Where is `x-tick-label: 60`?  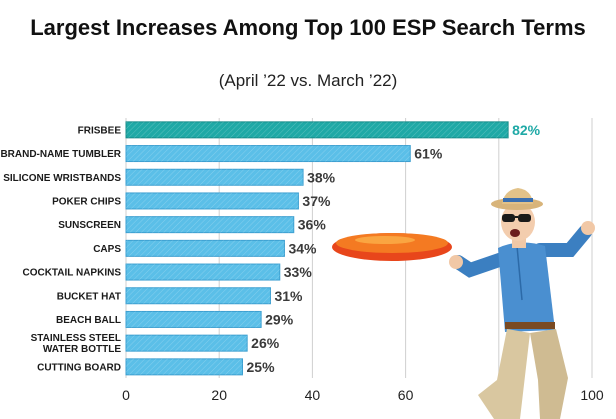
x-tick-label: 60 is located at coordinates (406, 395).